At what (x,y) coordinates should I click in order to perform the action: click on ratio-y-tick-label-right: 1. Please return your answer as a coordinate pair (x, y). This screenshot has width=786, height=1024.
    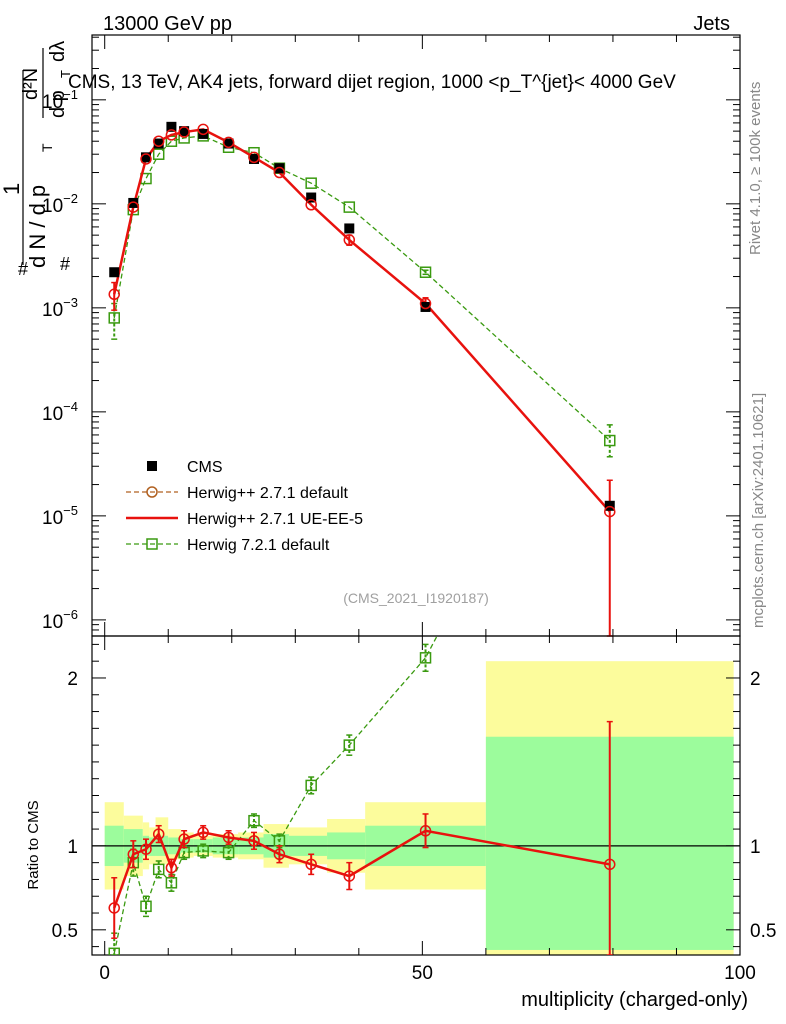
    Looking at the image, I should click on (755, 847).